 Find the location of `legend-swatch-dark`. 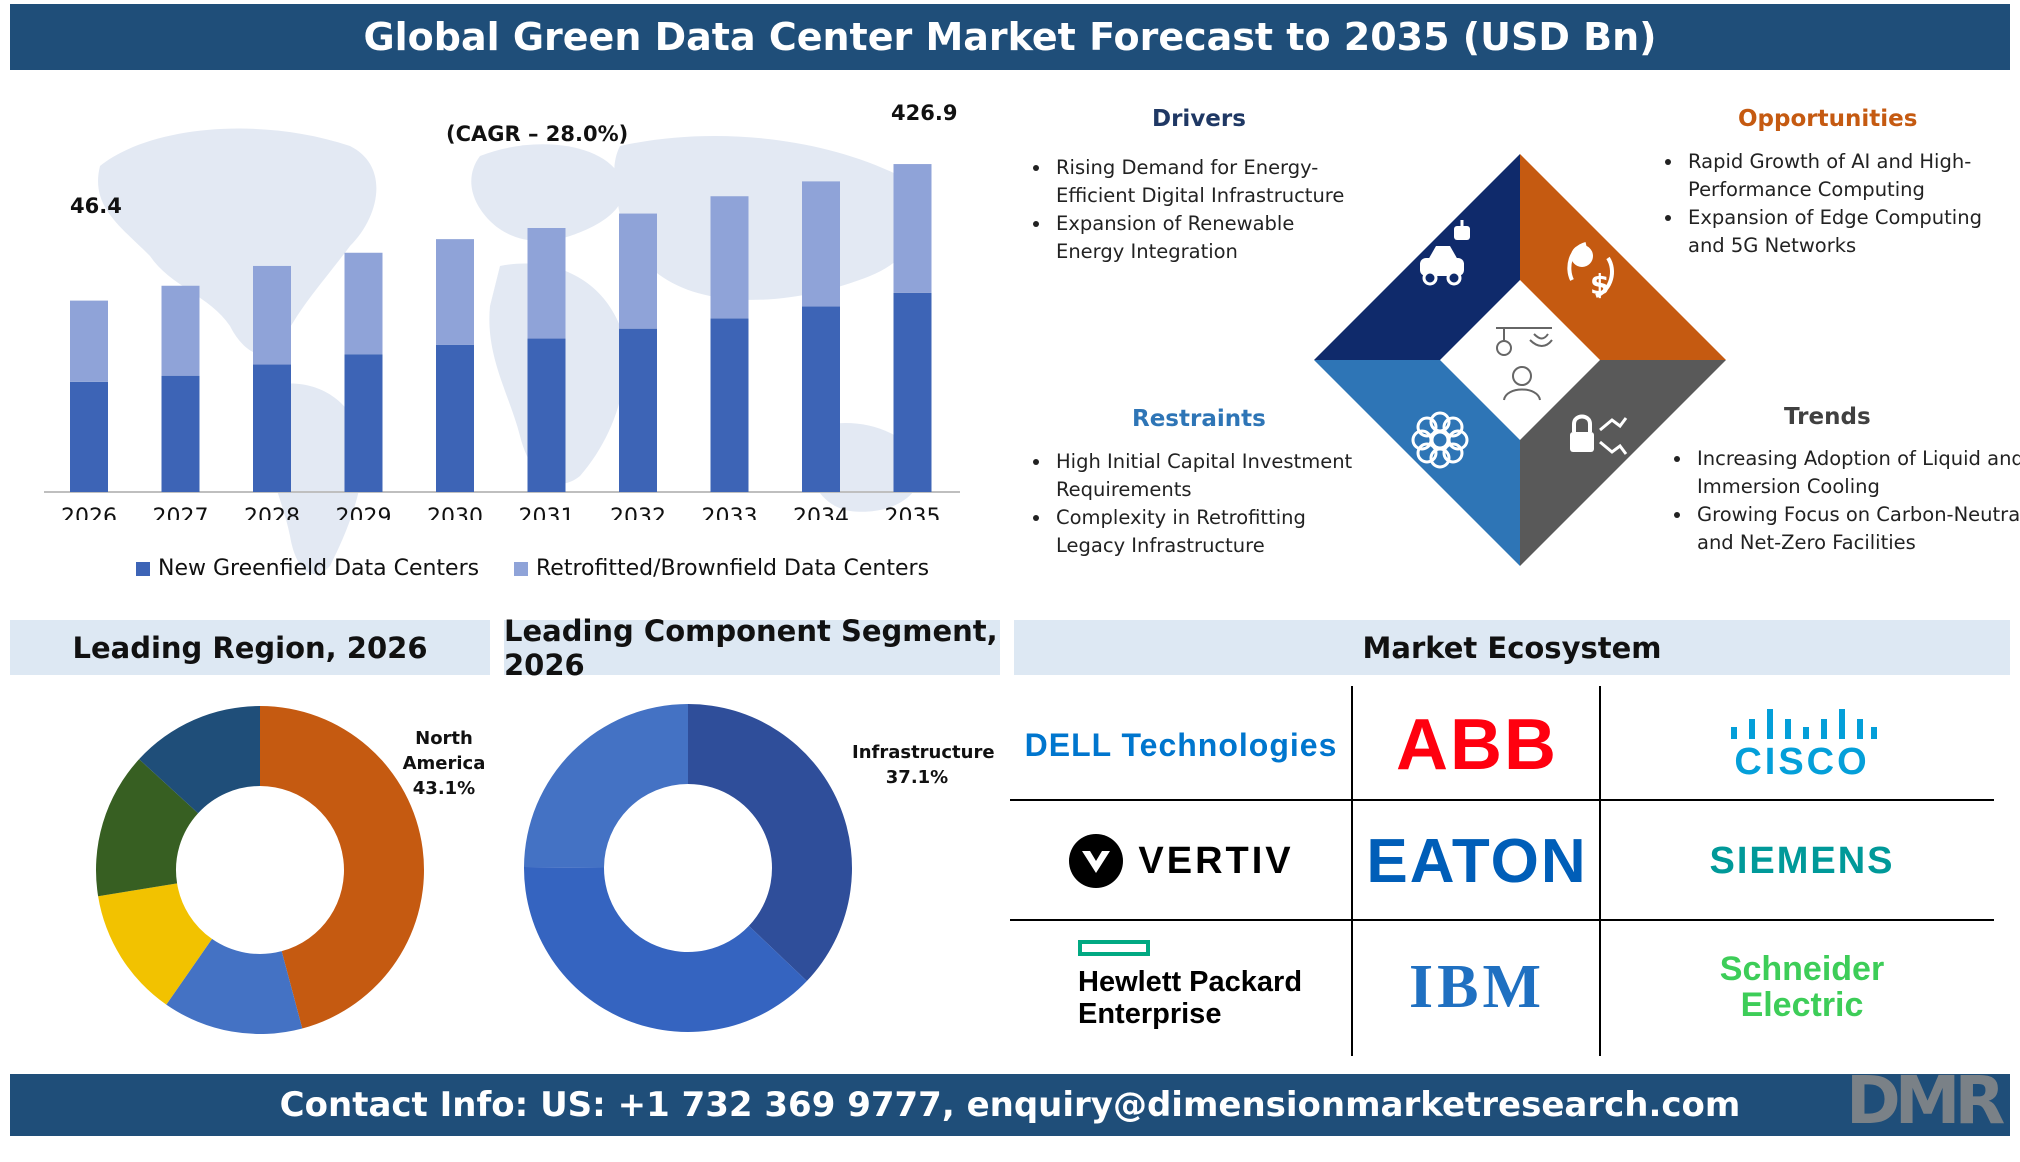

legend-swatch-dark is located at coordinates (143, 569).